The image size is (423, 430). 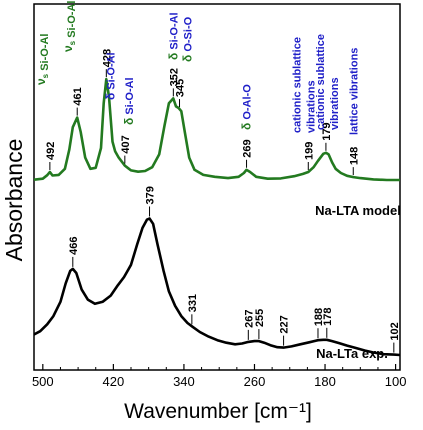 I want to click on x-tick-label: 420, so click(x=114, y=381).